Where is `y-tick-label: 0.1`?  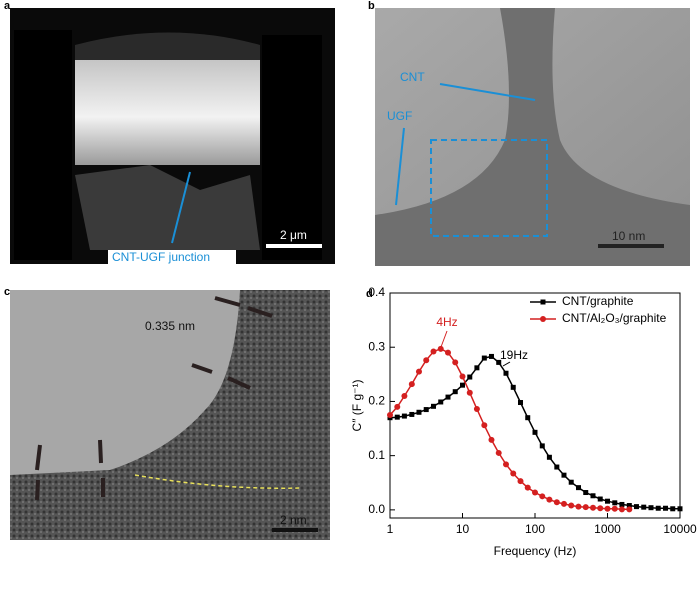 y-tick-label: 0.1 is located at coordinates (376, 455).